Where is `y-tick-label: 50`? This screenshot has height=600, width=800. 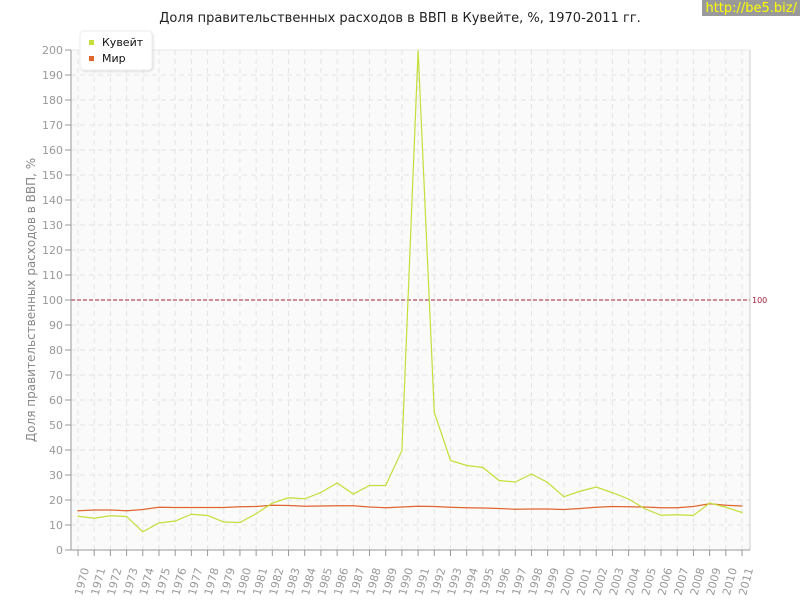
y-tick-label: 50 is located at coordinates (56, 425).